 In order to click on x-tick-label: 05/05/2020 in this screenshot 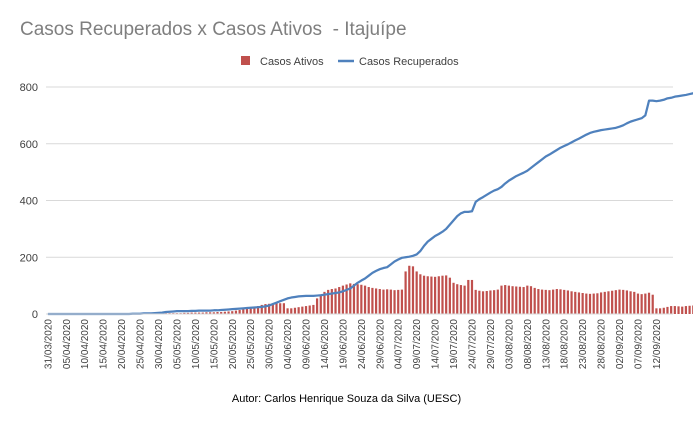, I will do `click(177, 344)`.